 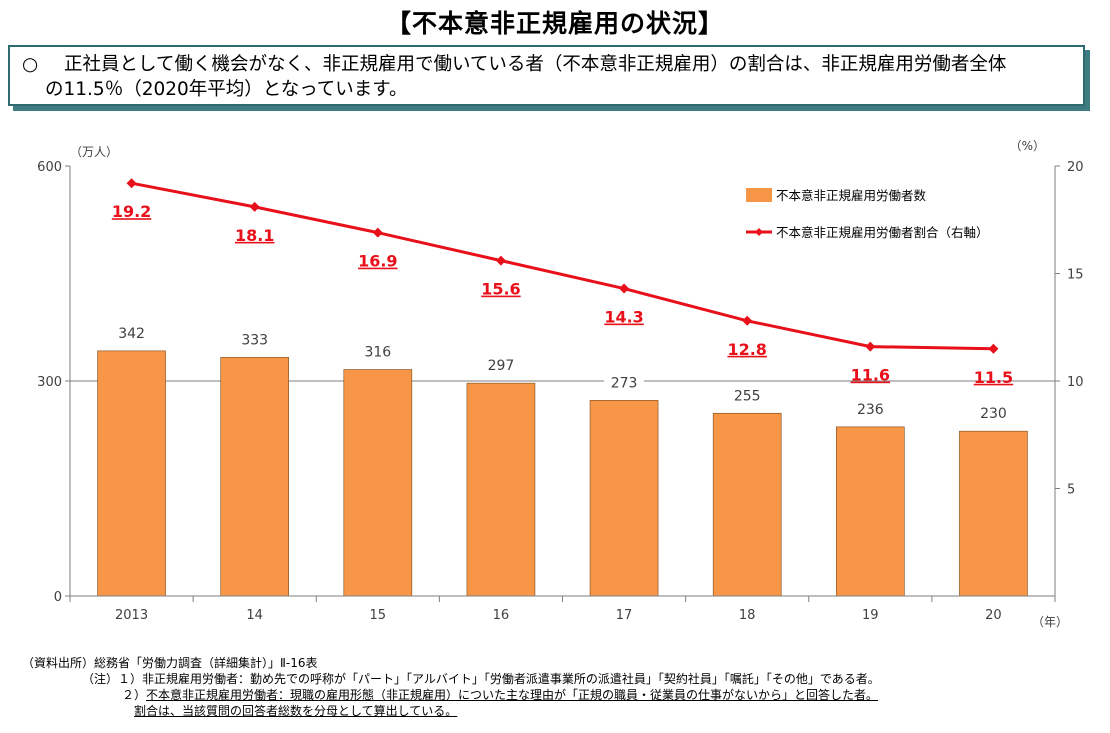 What do you see at coordinates (1027, 146) in the screenshot?
I see `right-axis-unit: （%）` at bounding box center [1027, 146].